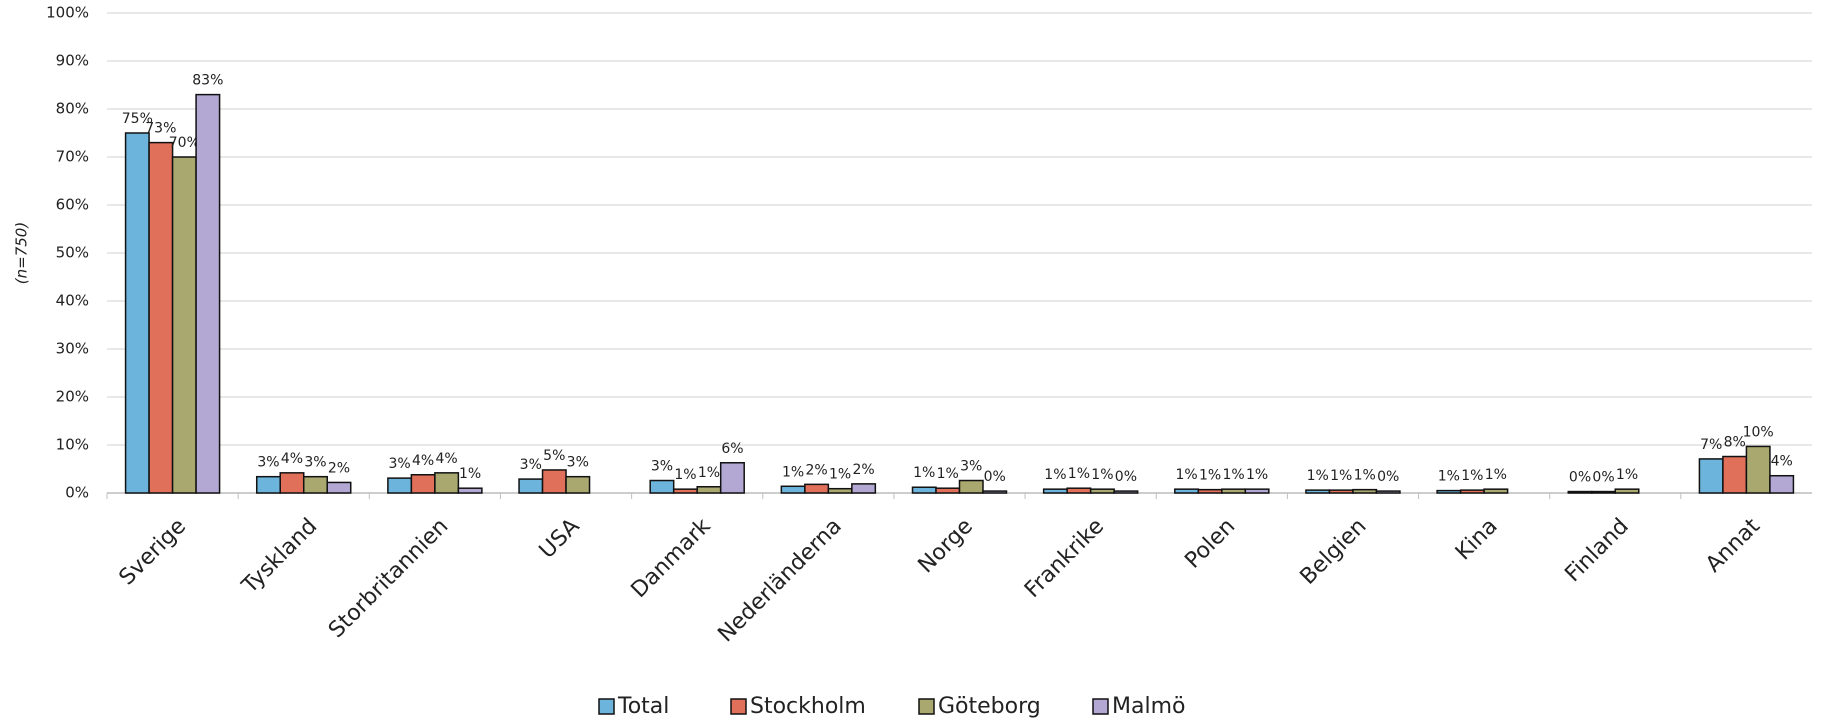  Describe the element at coordinates (153, 552) in the screenshot. I see `x-tick-label: Sverige` at that location.